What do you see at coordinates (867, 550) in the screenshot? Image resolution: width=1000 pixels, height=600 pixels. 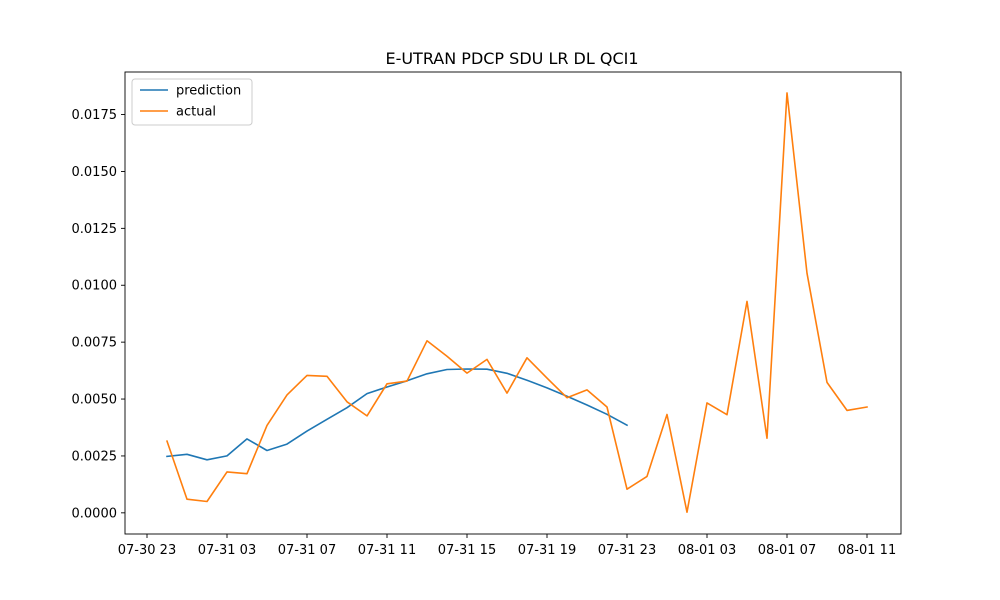 I see `x-tick-label: 08-01 11` at bounding box center [867, 550].